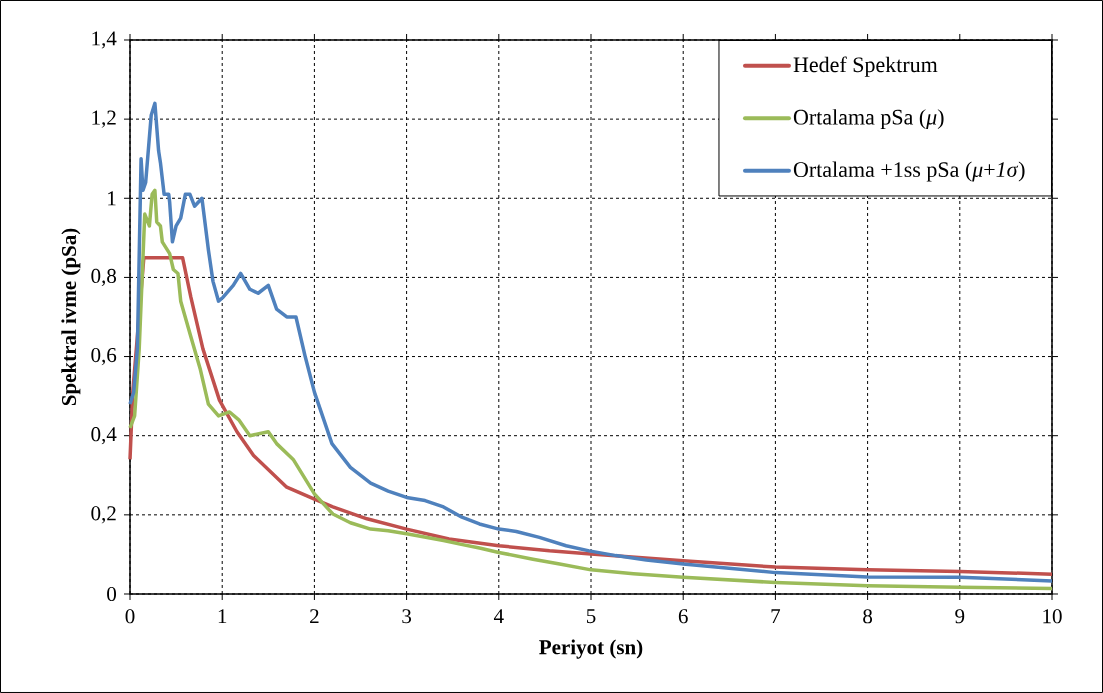 This screenshot has width=1103, height=693. I want to click on x-tick-label: 10, so click(1052, 616).